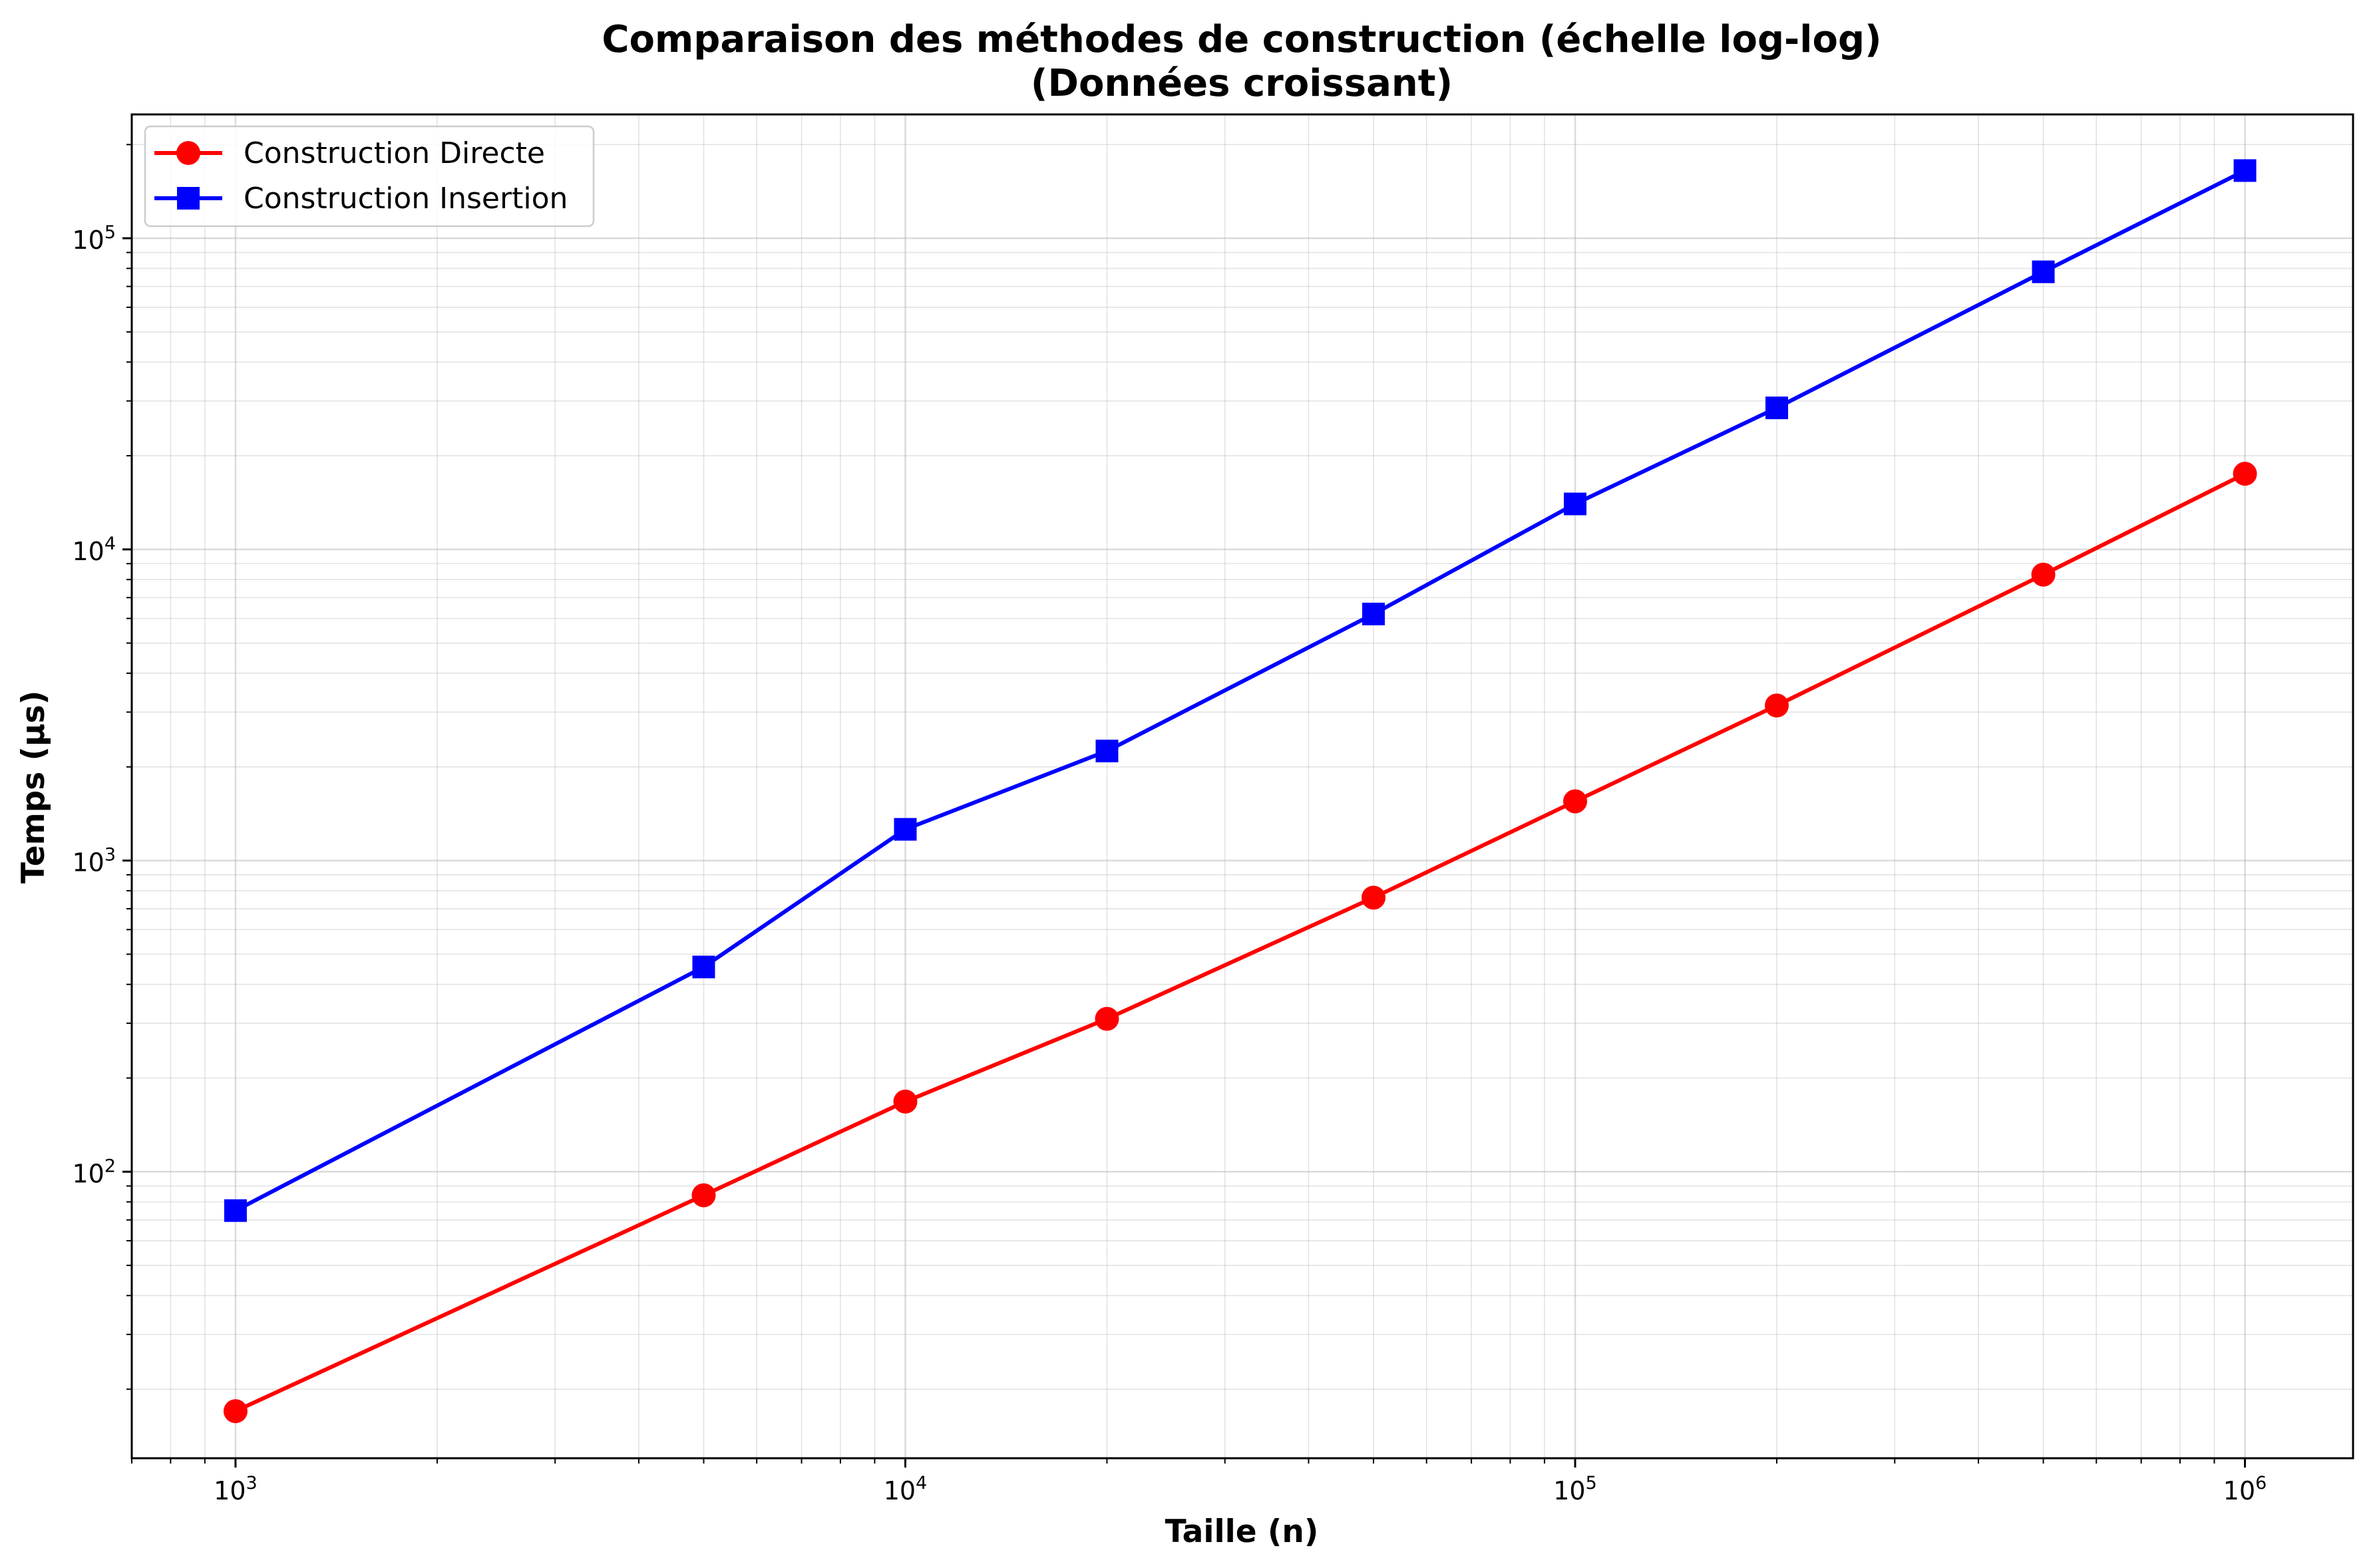 The image size is (2375, 1568). Describe the element at coordinates (94, 1172) in the screenshot. I see `y-tick-label: 102` at that location.